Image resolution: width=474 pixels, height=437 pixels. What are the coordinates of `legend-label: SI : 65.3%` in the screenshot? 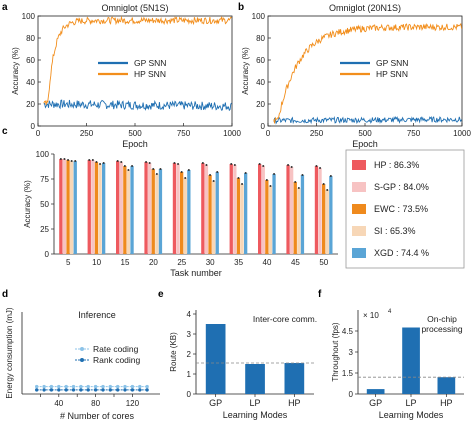 It's located at (395, 231).